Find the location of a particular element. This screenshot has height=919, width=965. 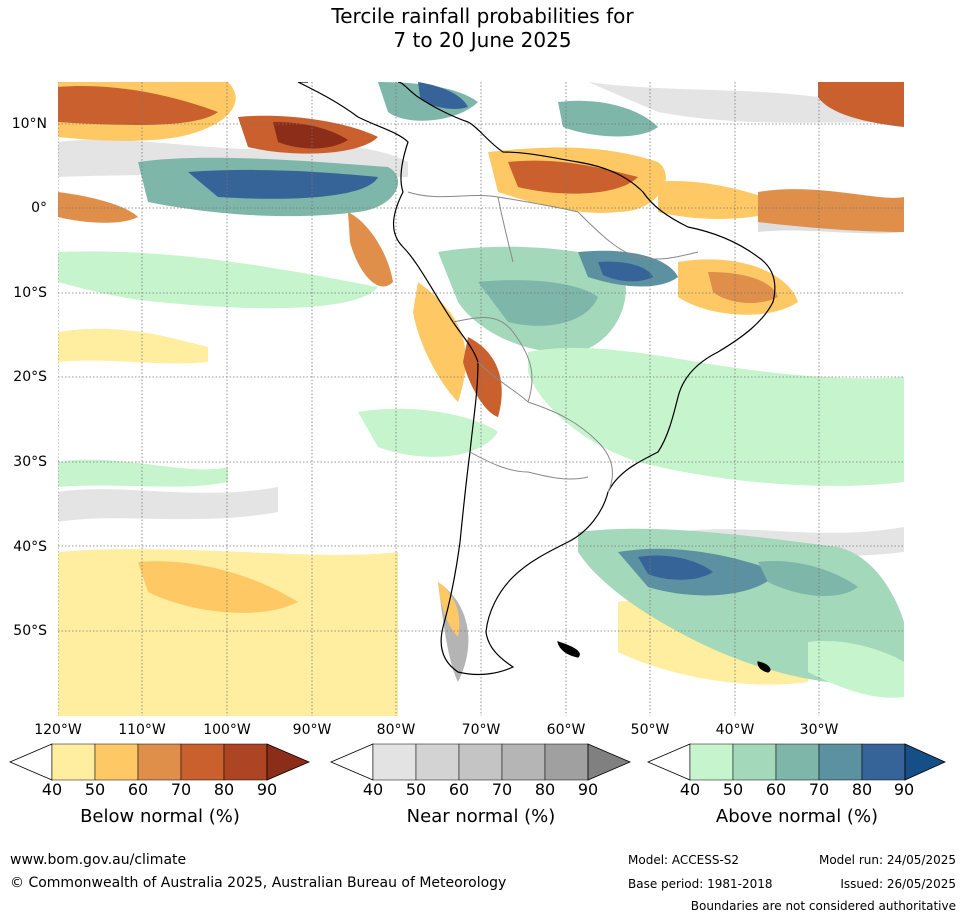

legend-below-tick-60: 60 is located at coordinates (138, 789).